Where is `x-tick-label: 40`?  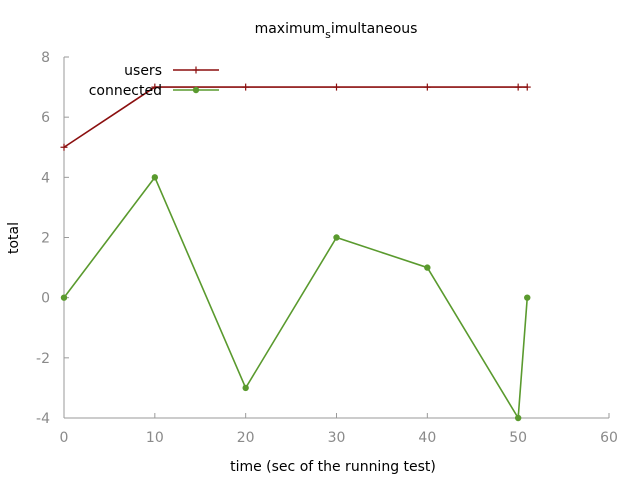
x-tick-label: 40 is located at coordinates (427, 438).